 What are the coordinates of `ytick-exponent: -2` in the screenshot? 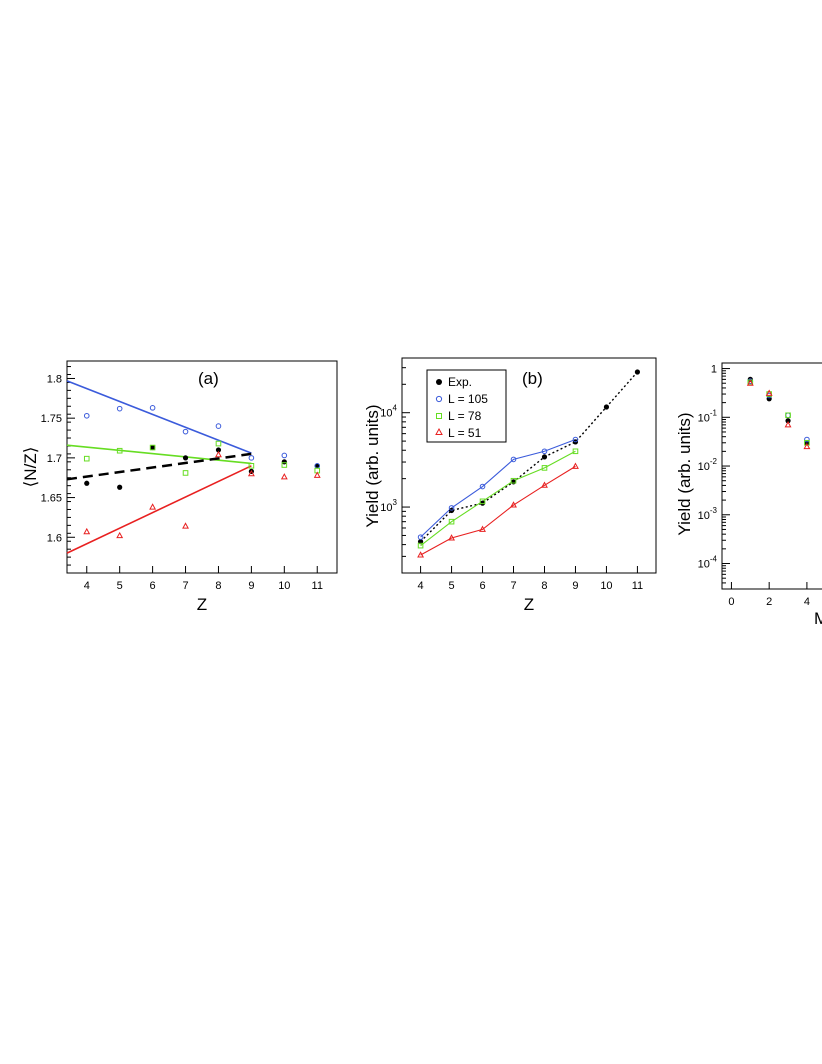 It's located at (714, 461).